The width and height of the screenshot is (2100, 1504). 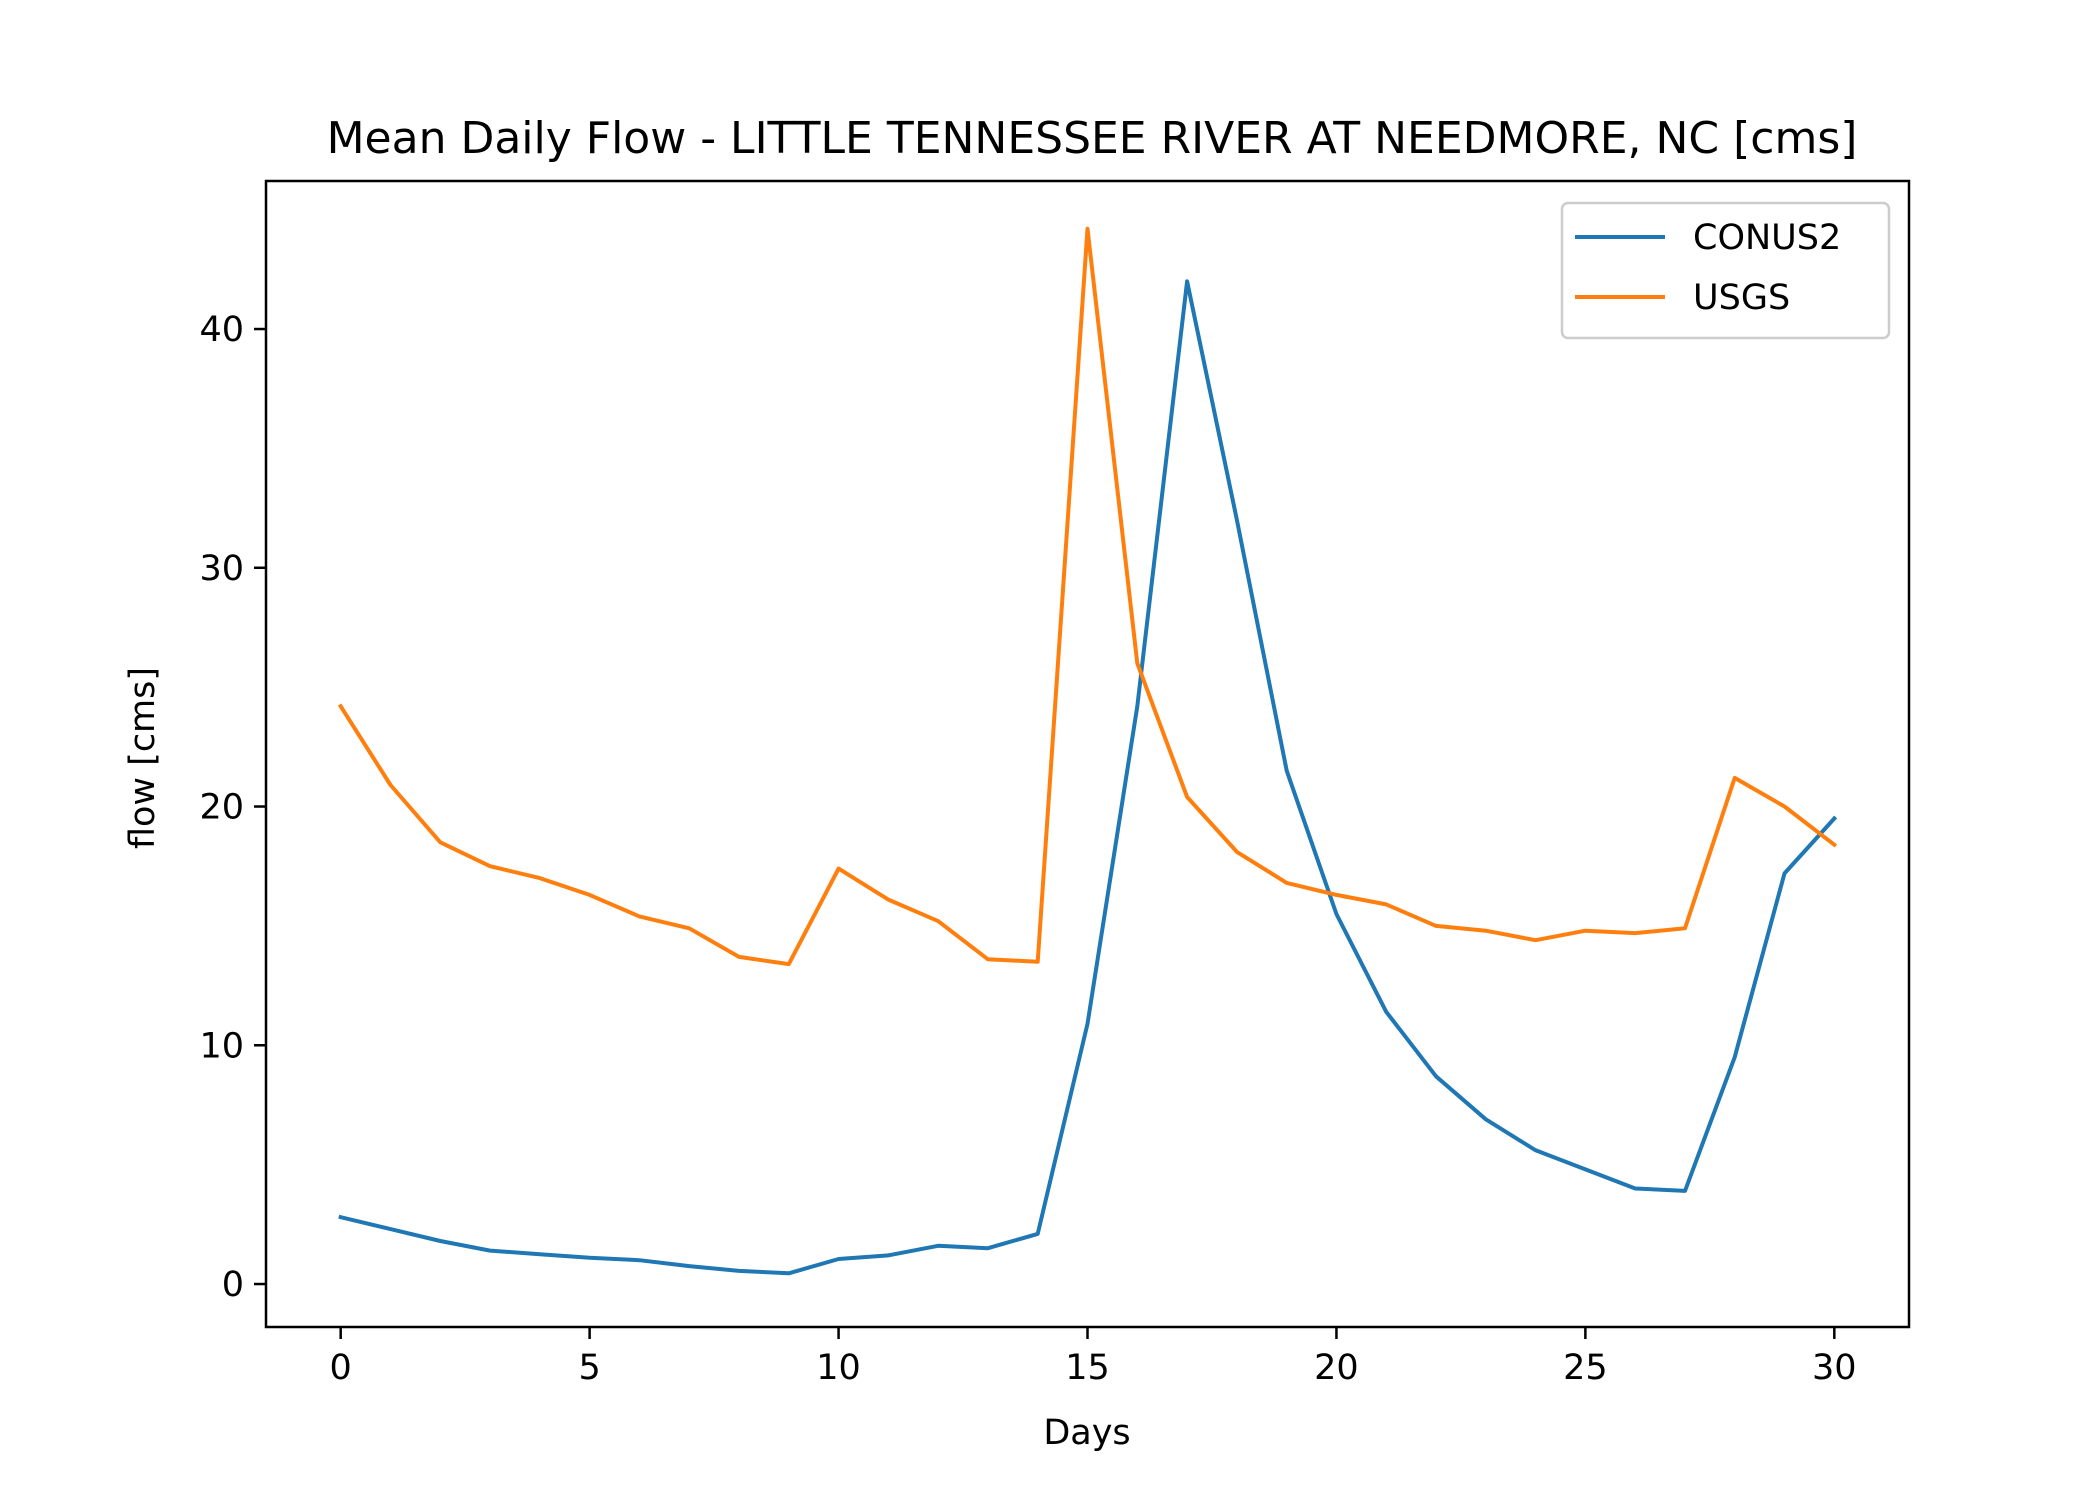 What do you see at coordinates (221, 330) in the screenshot?
I see `y-tick-label: 40` at bounding box center [221, 330].